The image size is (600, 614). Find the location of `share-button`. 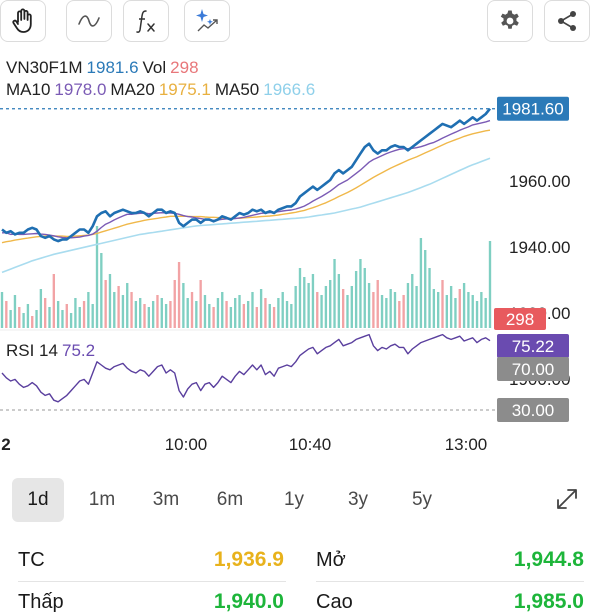

share-button is located at coordinates (567, 21).